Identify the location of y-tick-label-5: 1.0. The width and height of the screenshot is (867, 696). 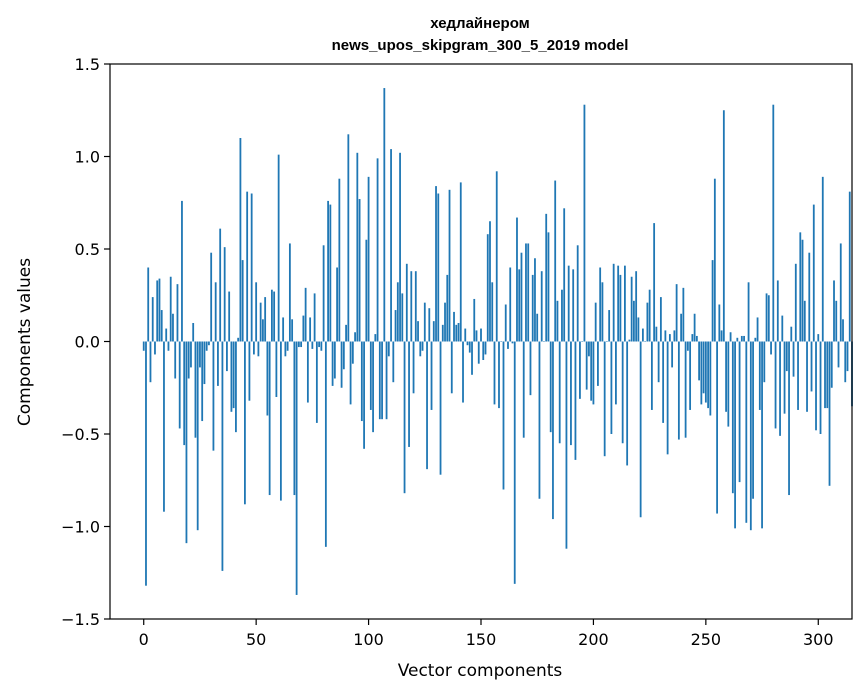
(87, 157).